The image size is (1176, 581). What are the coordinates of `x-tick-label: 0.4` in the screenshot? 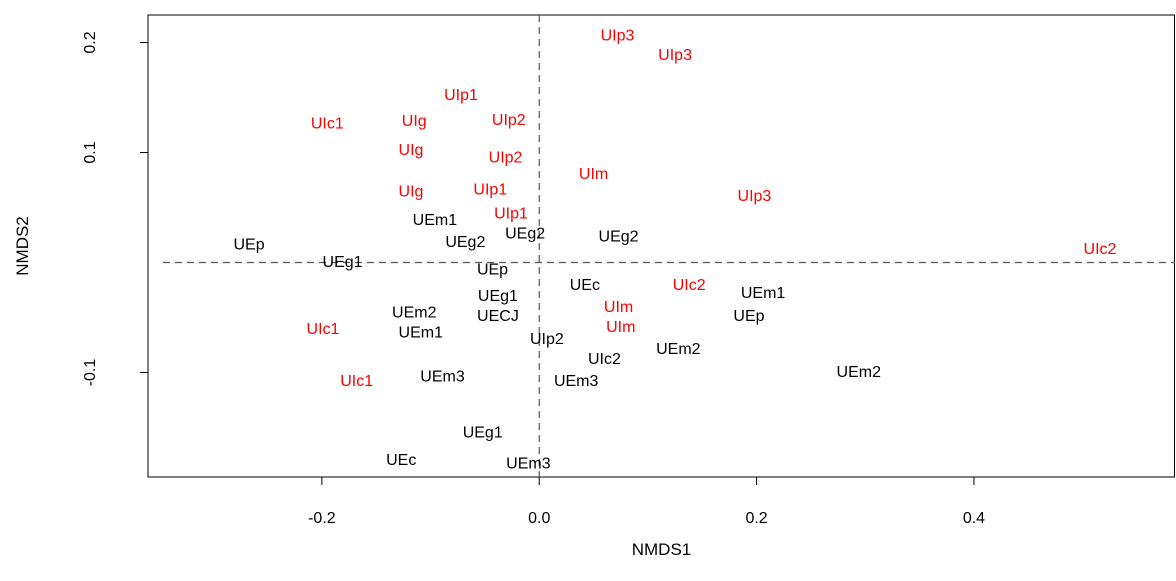 It's located at (974, 518).